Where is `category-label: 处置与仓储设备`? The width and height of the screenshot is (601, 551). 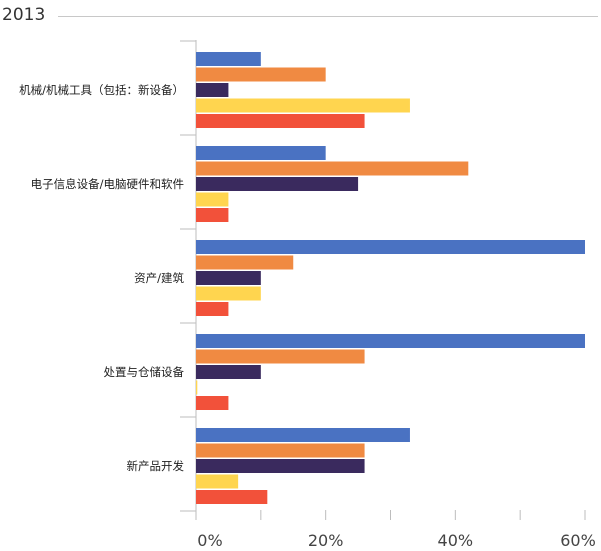 category-label: 处置与仓储设备 is located at coordinates (144, 372).